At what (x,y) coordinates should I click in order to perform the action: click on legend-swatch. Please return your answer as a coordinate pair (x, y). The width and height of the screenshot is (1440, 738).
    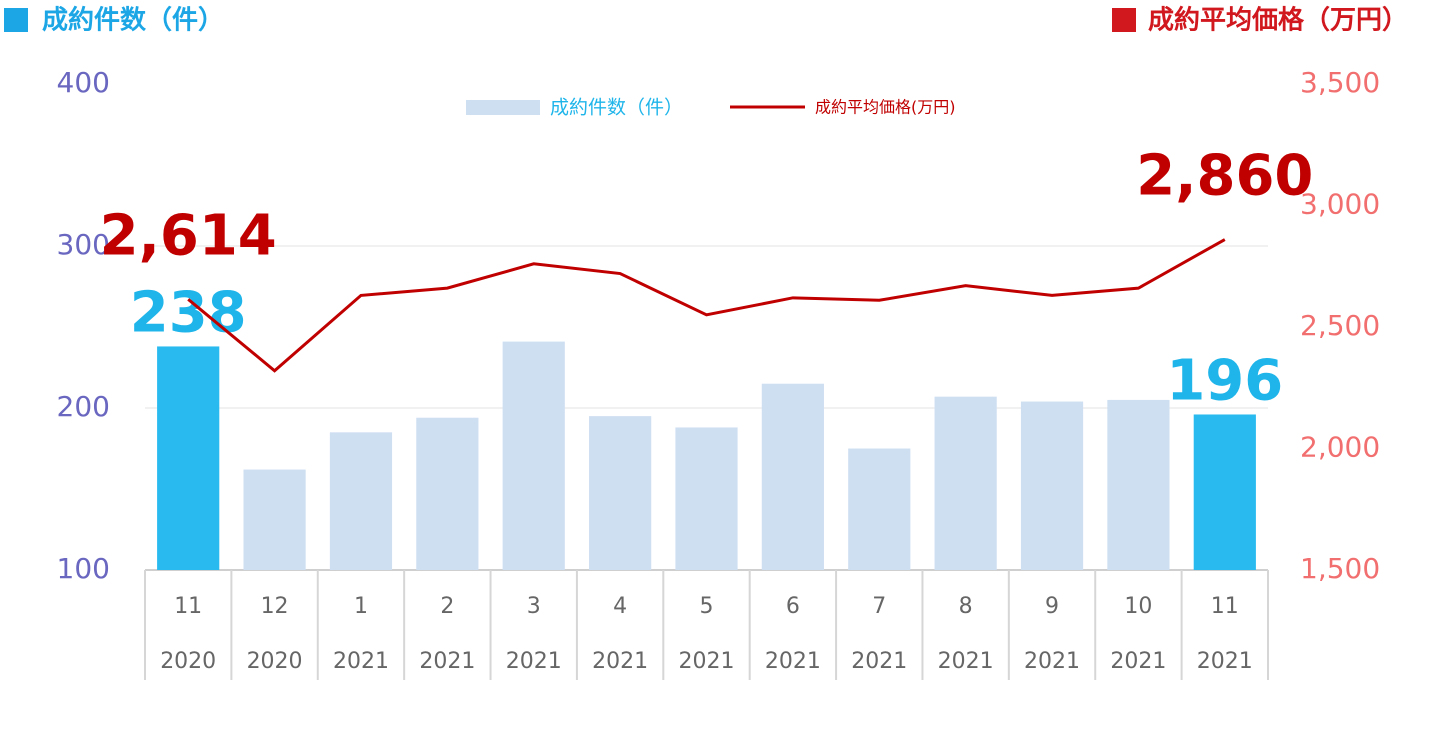
    Looking at the image, I should click on (503, 107).